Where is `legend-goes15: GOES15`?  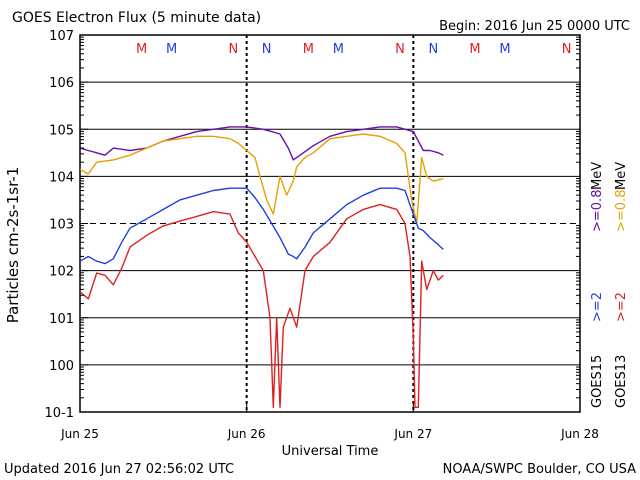
legend-goes15: GOES15 is located at coordinates (597, 381).